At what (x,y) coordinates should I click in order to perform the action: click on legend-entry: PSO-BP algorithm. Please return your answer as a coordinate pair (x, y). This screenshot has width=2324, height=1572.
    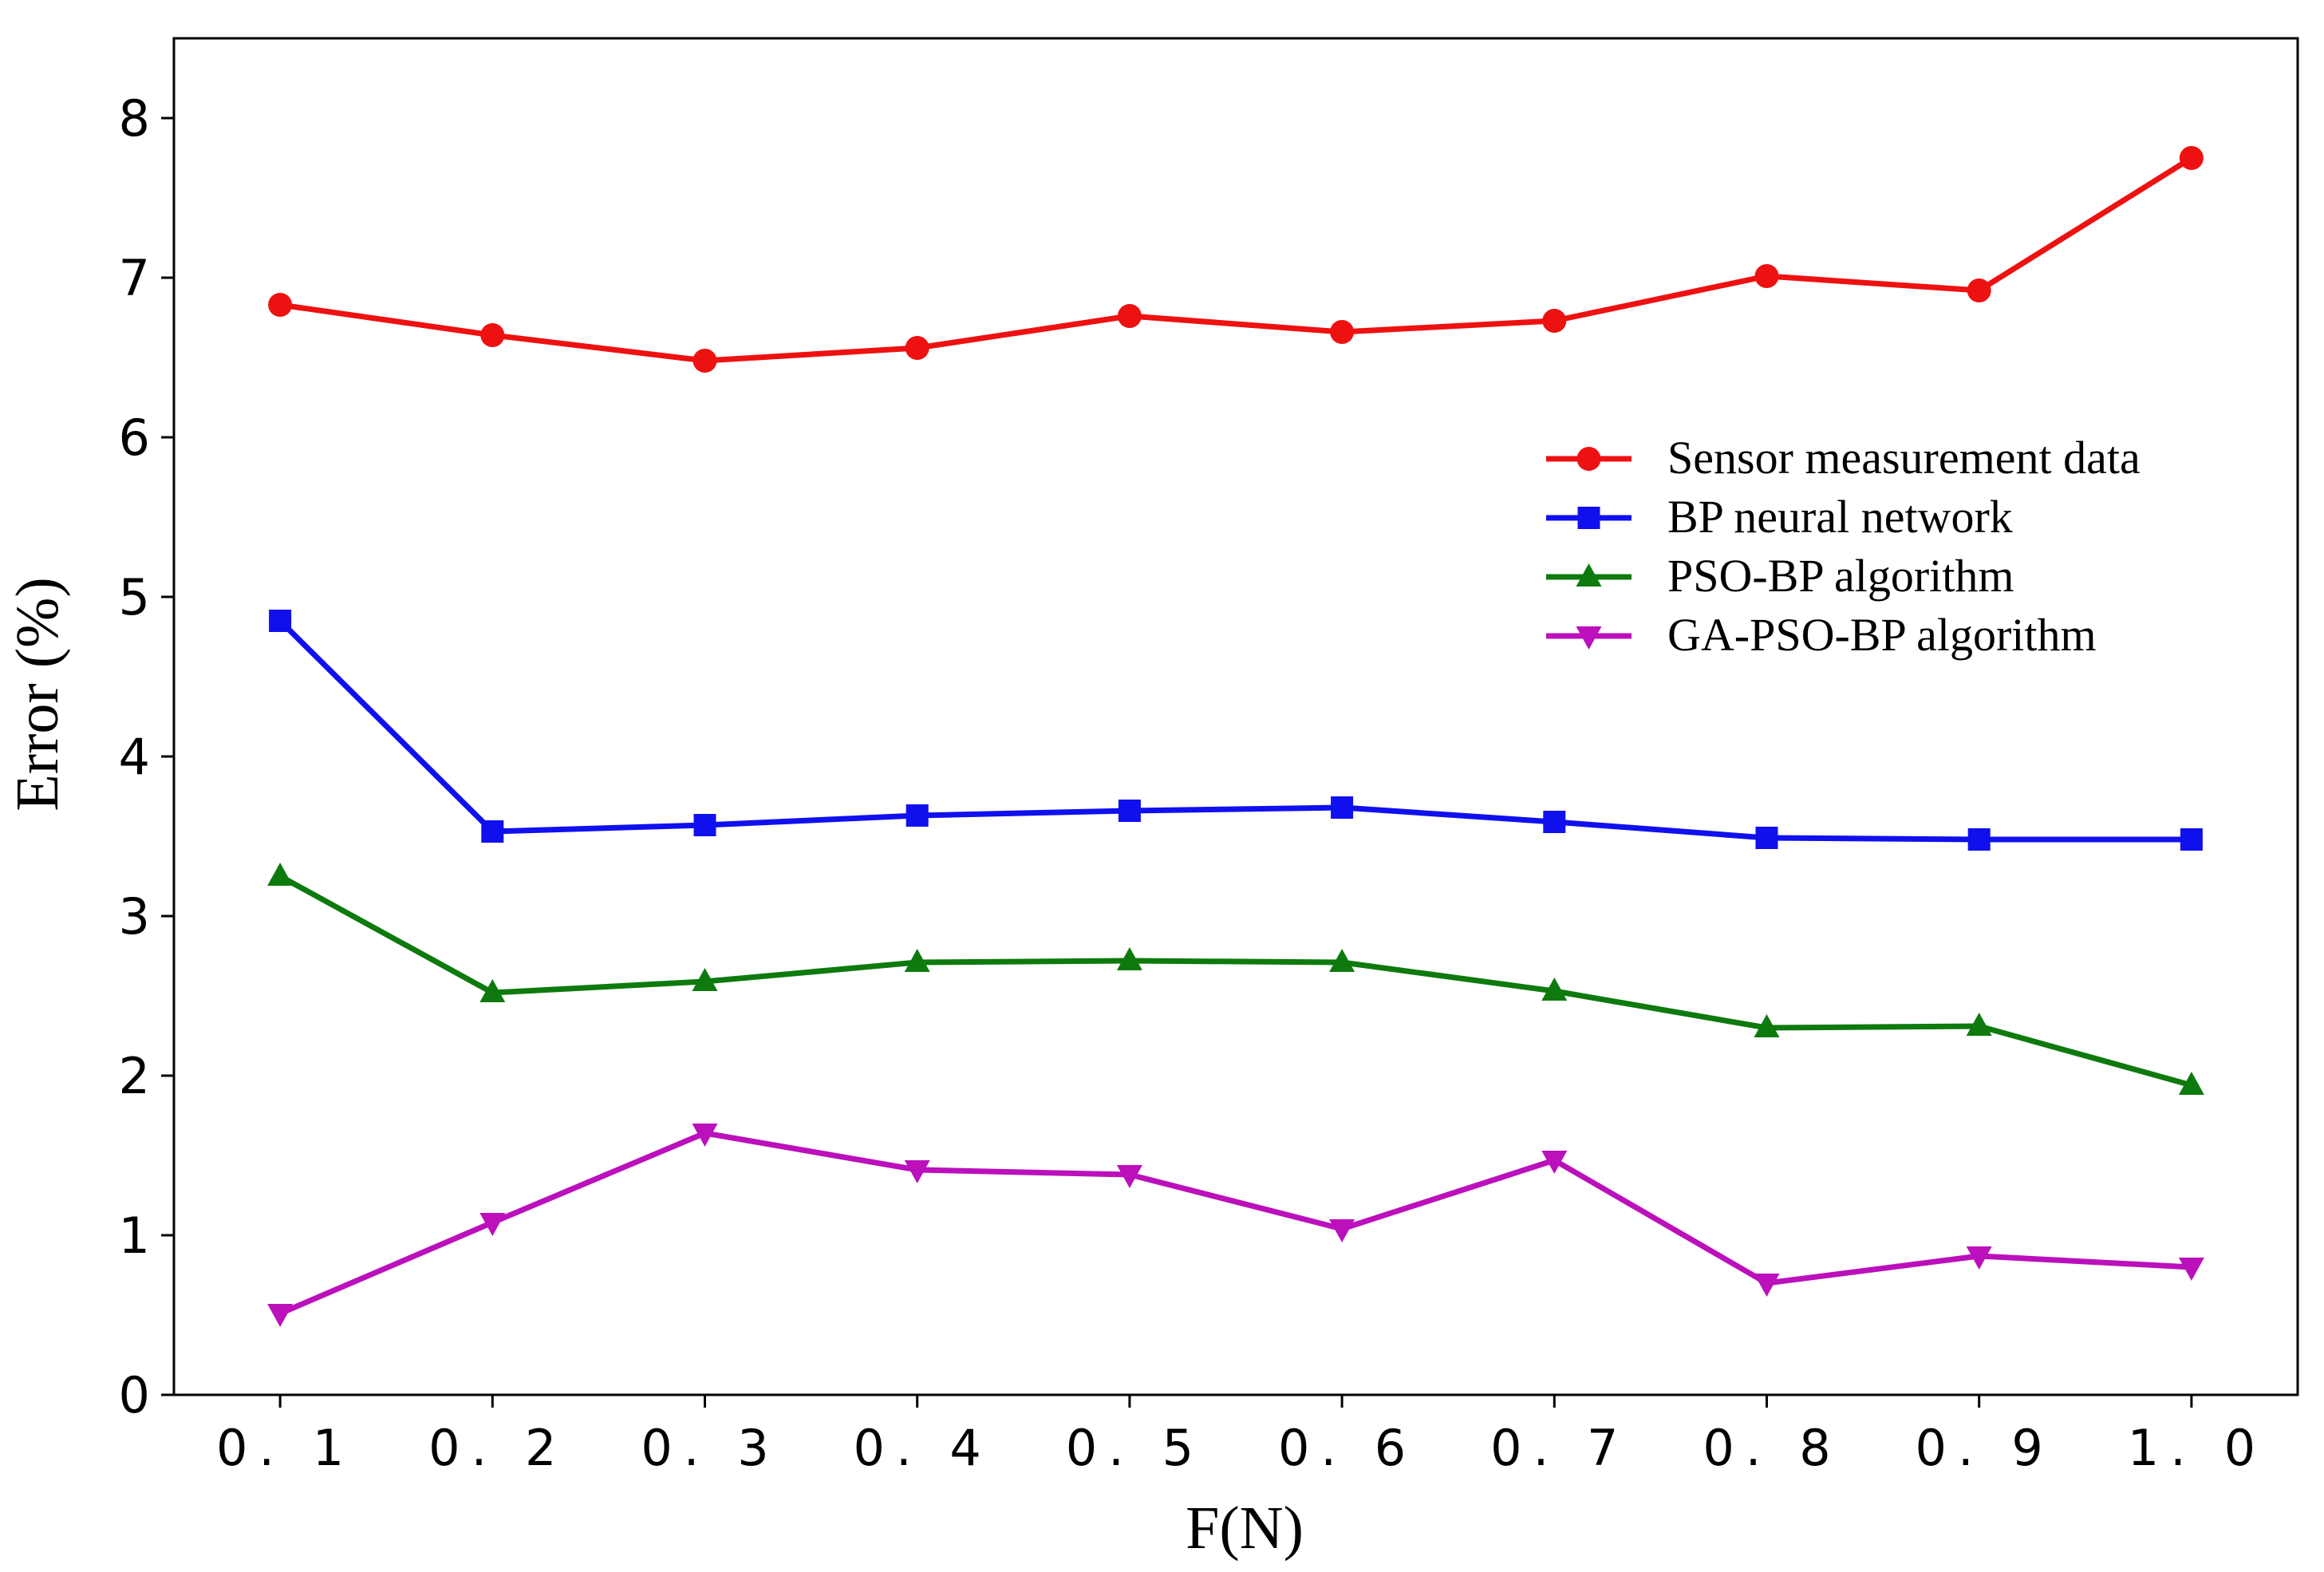
    Looking at the image, I should click on (1780, 576).